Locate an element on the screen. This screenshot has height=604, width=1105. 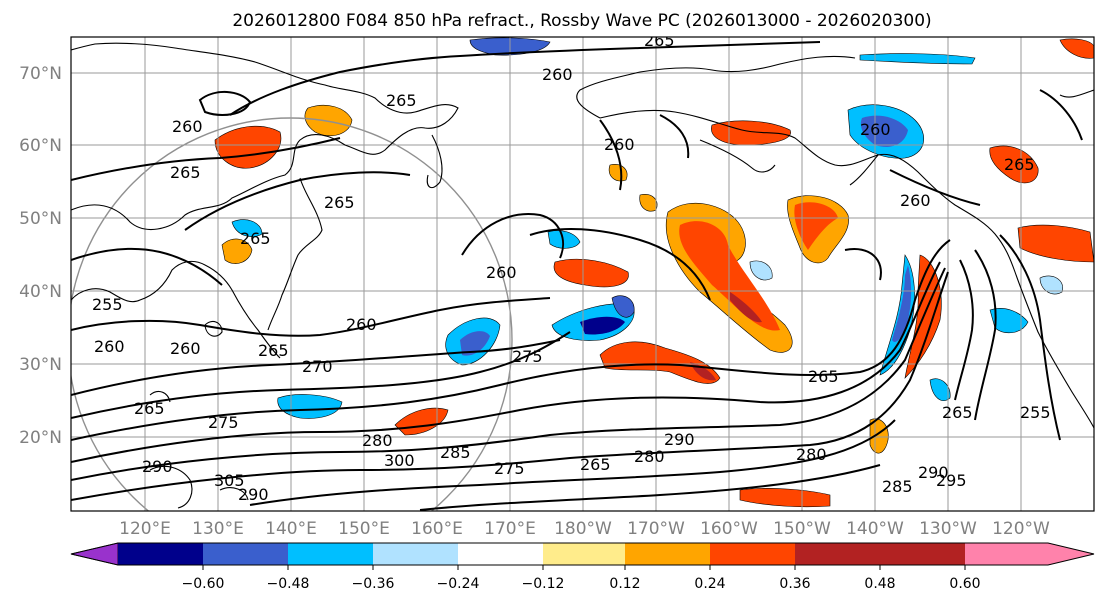
colorbar-outline is located at coordinates (582, 554).